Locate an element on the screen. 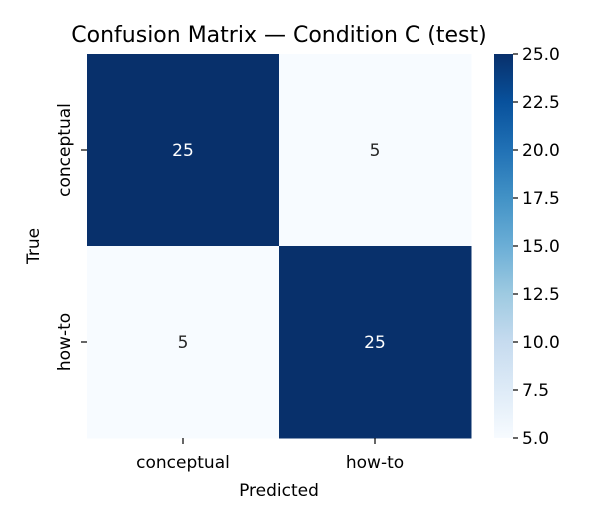 Image resolution: width=600 pixels, height=525 pixels. colorbar-tick-label: 20.0 is located at coordinates (541, 151).